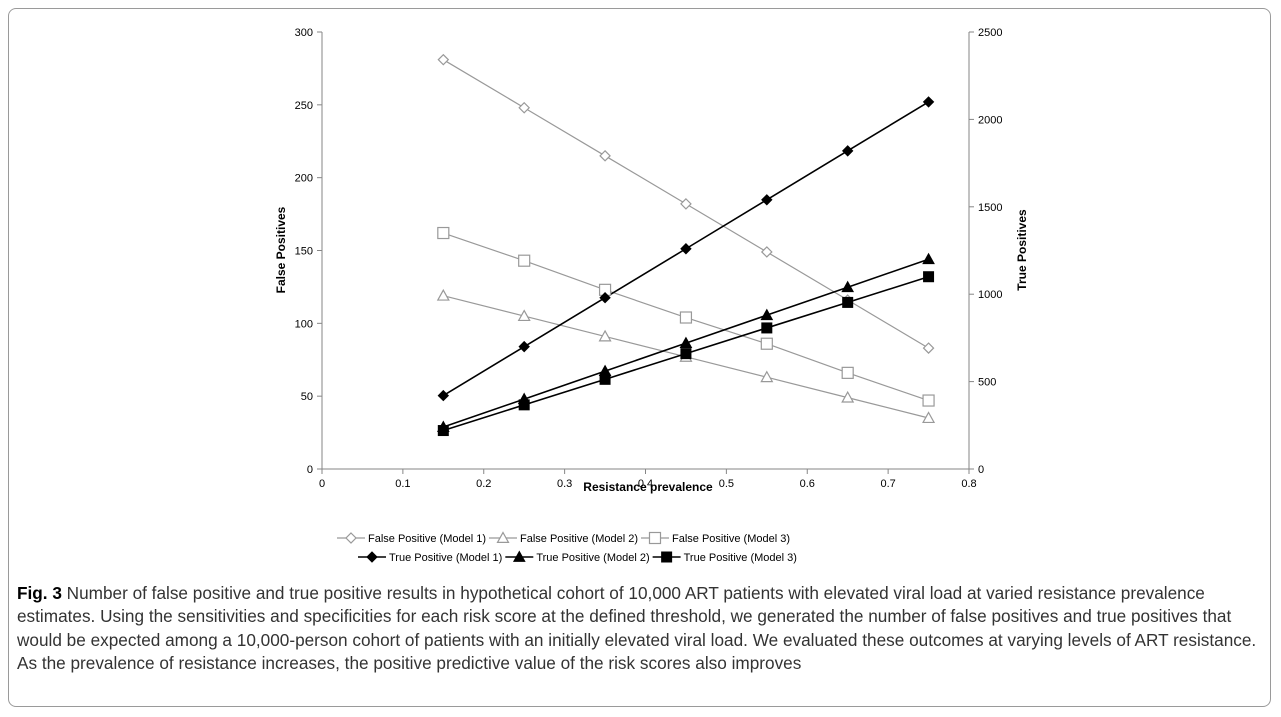 The width and height of the screenshot is (1281, 717). What do you see at coordinates (1022, 250) in the screenshot?
I see `y-axis-right-label: True Positives` at bounding box center [1022, 250].